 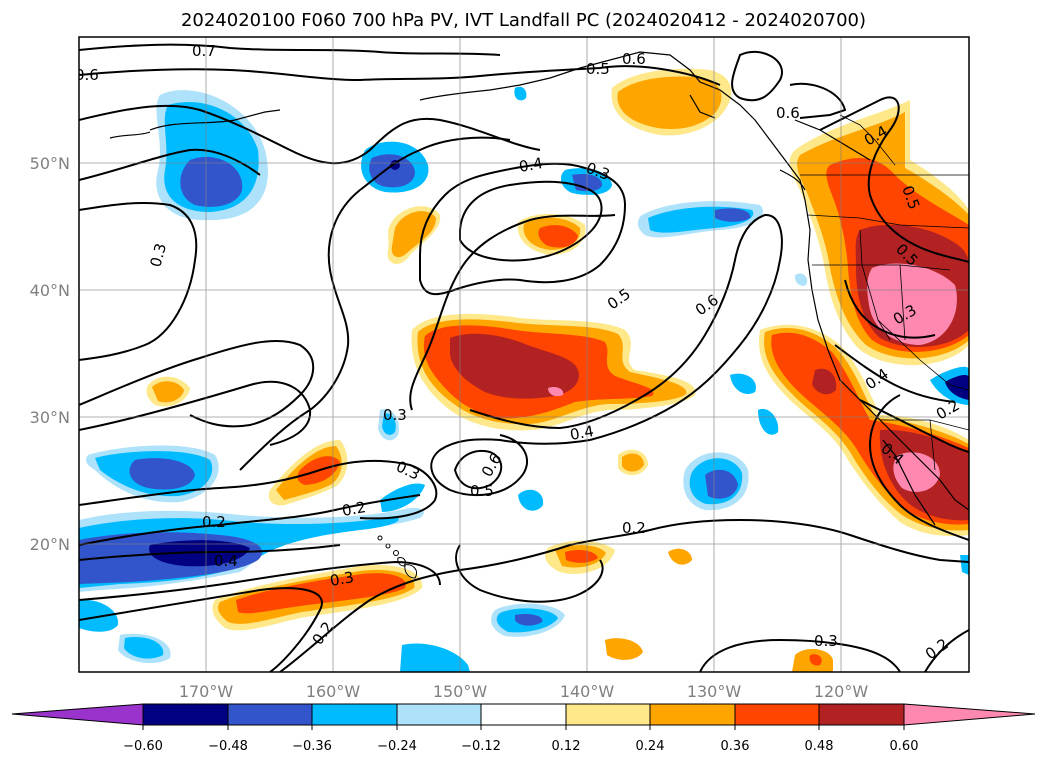 What do you see at coordinates (587, 691) in the screenshot?
I see `lon-label: 140°W` at bounding box center [587, 691].